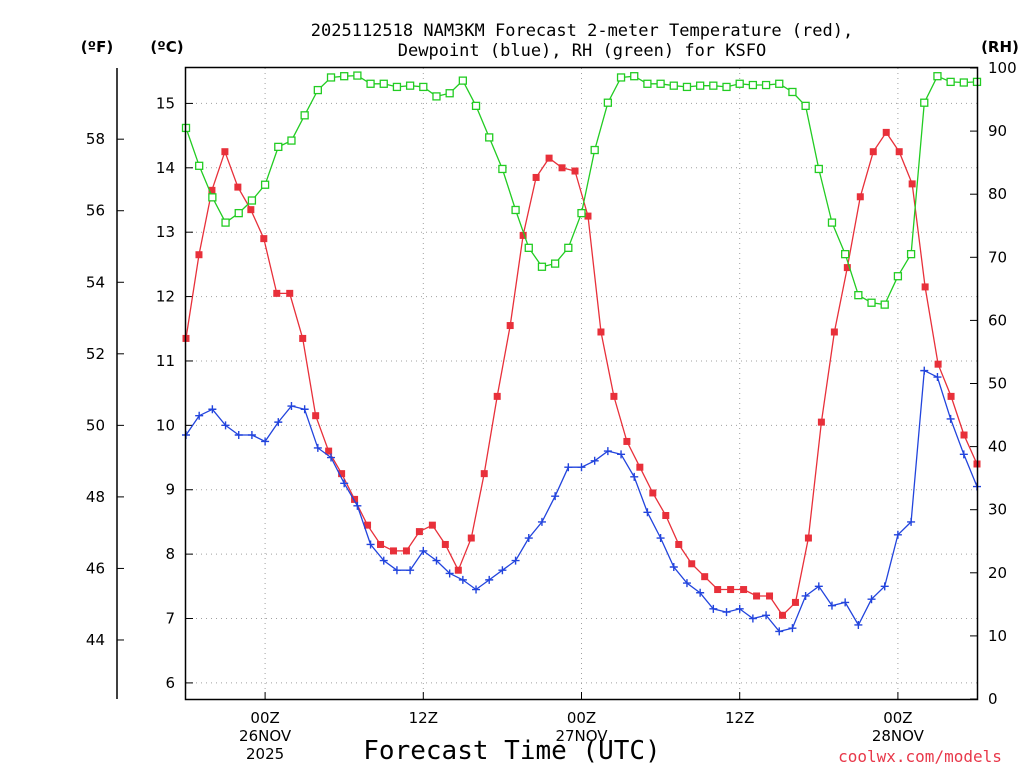 The width and height of the screenshot is (1024, 768). I want to click on time-tick-label: 27NOV, so click(581, 736).